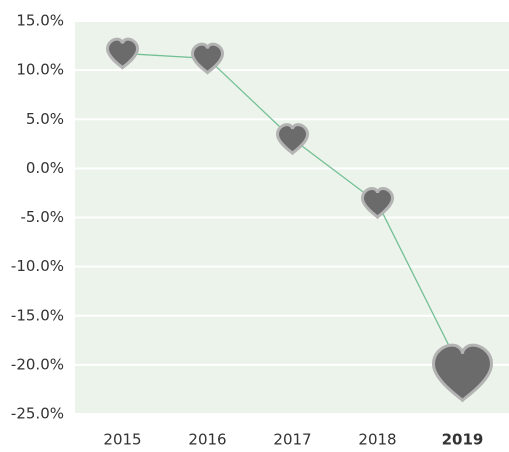  I want to click on y-tick-label: 5.0%, so click(45, 119).